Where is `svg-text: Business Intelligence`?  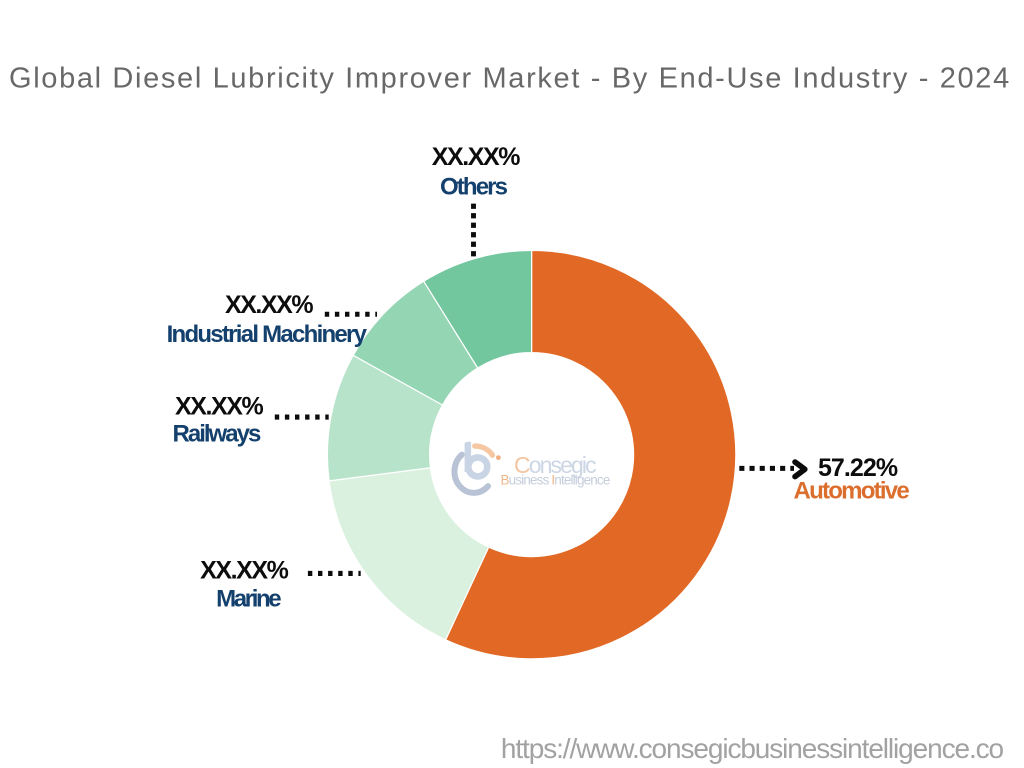
svg-text: Business Intelligence is located at coordinates (555, 480).